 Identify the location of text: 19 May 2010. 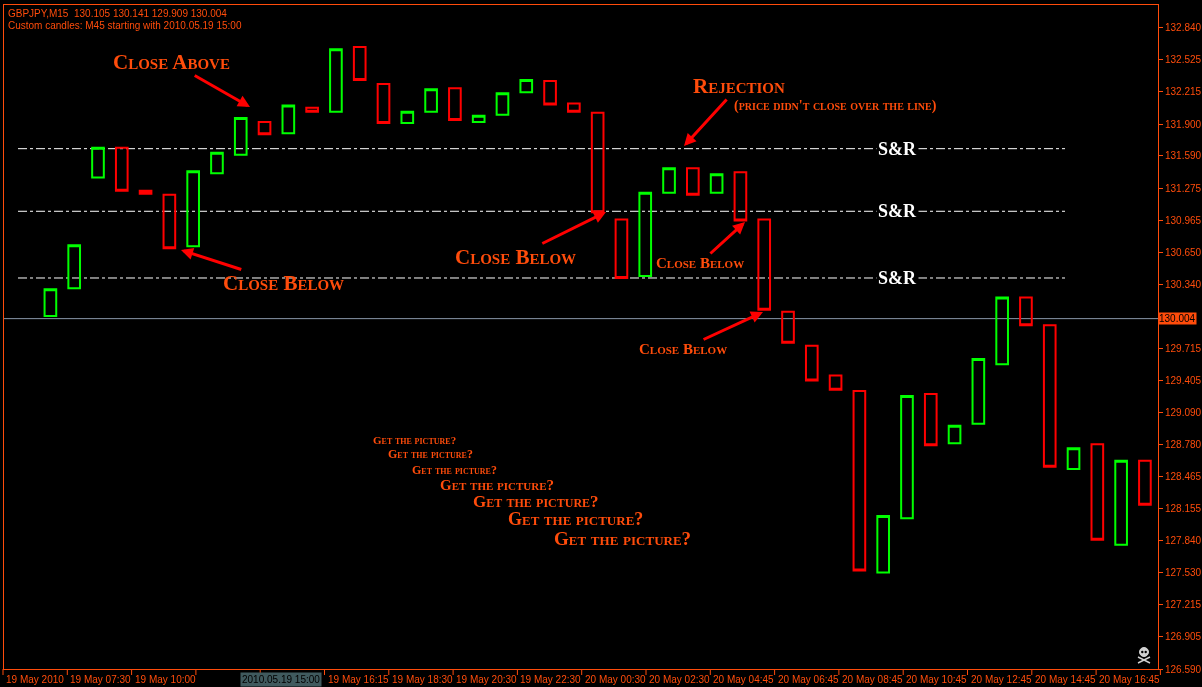
(35, 679).